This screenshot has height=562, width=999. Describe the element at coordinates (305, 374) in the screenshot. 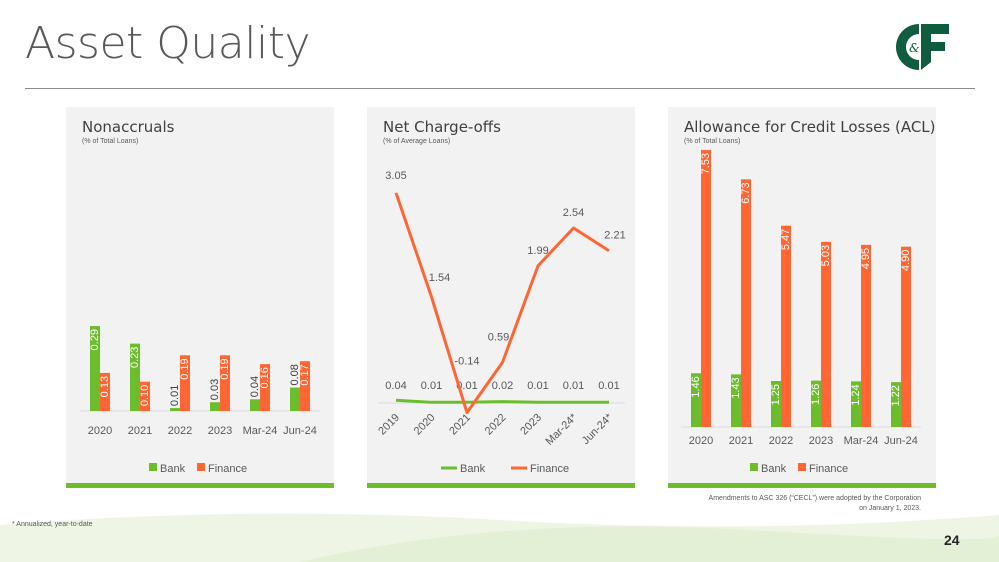

I see `data-label: 0.17` at that location.